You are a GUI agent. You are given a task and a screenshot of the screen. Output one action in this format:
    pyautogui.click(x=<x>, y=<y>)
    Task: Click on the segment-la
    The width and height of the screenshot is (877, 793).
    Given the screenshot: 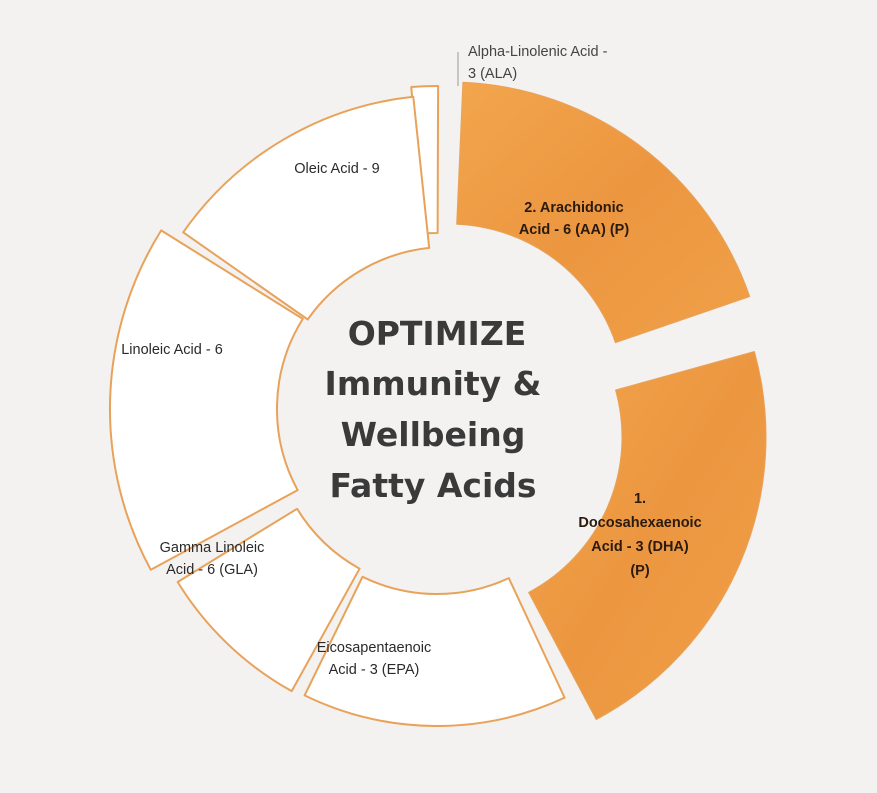 What is the action you would take?
    pyautogui.click(x=206, y=400)
    